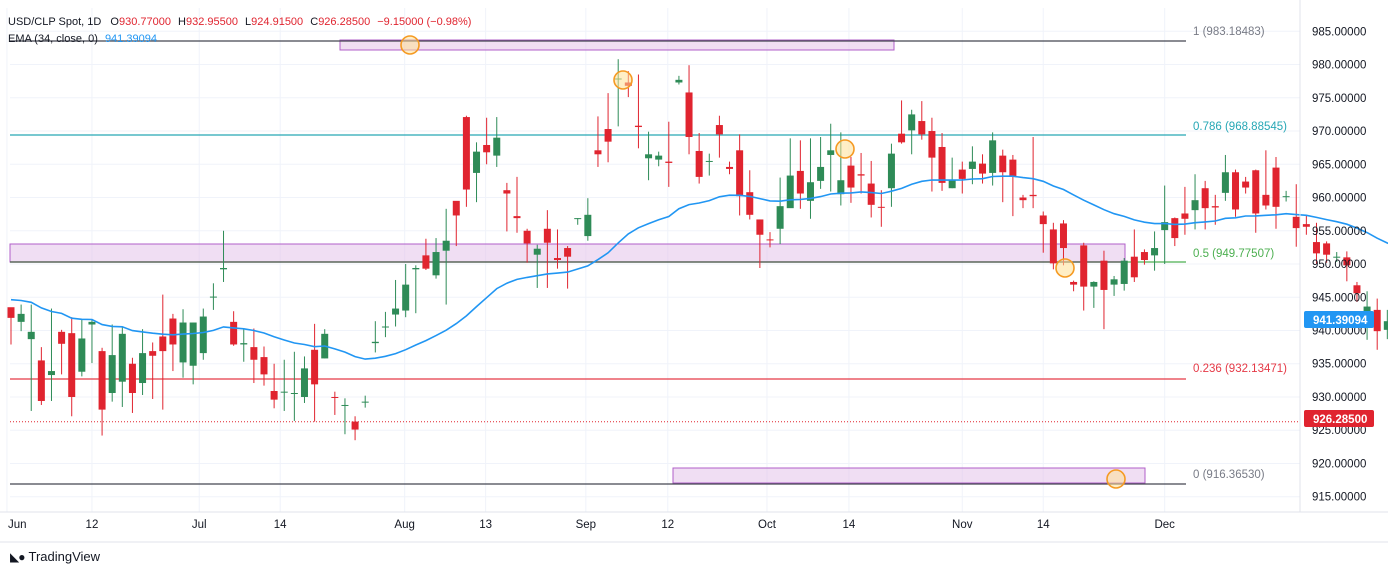 This screenshot has height=575, width=1388. I want to click on price-tick-label: 930.00000, so click(1339, 398).